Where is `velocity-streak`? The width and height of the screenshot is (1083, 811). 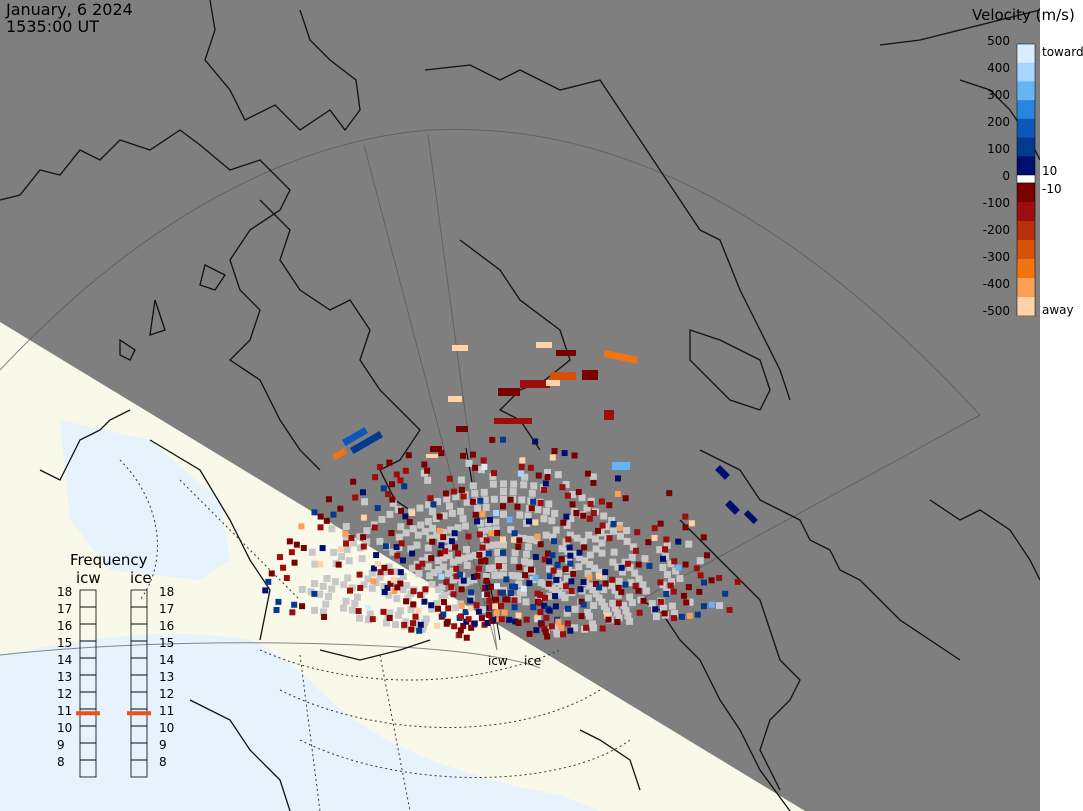
velocity-streak is located at coordinates (535, 384).